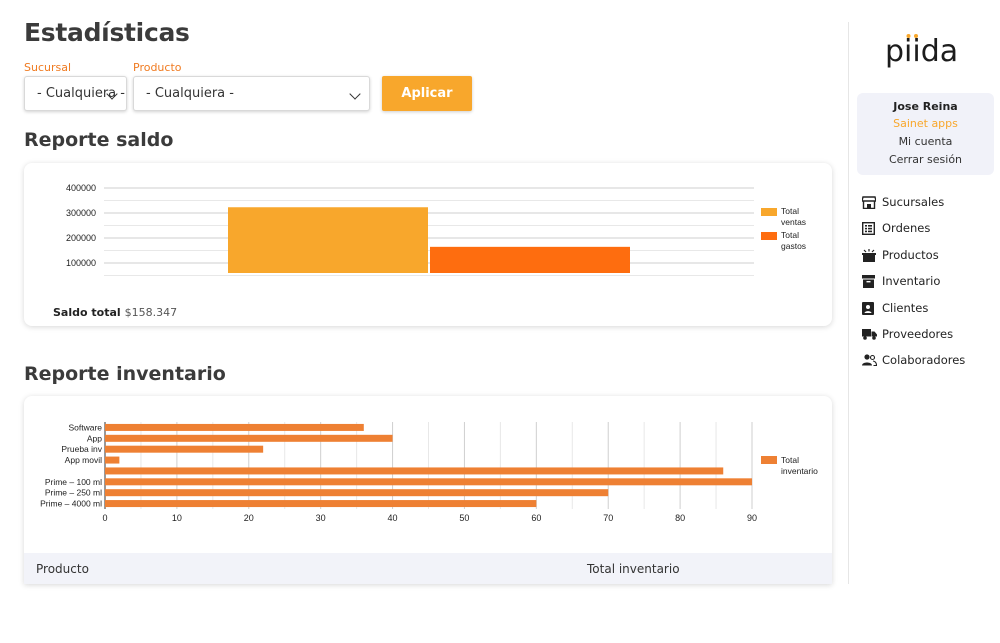  What do you see at coordinates (428, 568) in the screenshot?
I see `inventory-table-header: Producto Total inventario` at bounding box center [428, 568].